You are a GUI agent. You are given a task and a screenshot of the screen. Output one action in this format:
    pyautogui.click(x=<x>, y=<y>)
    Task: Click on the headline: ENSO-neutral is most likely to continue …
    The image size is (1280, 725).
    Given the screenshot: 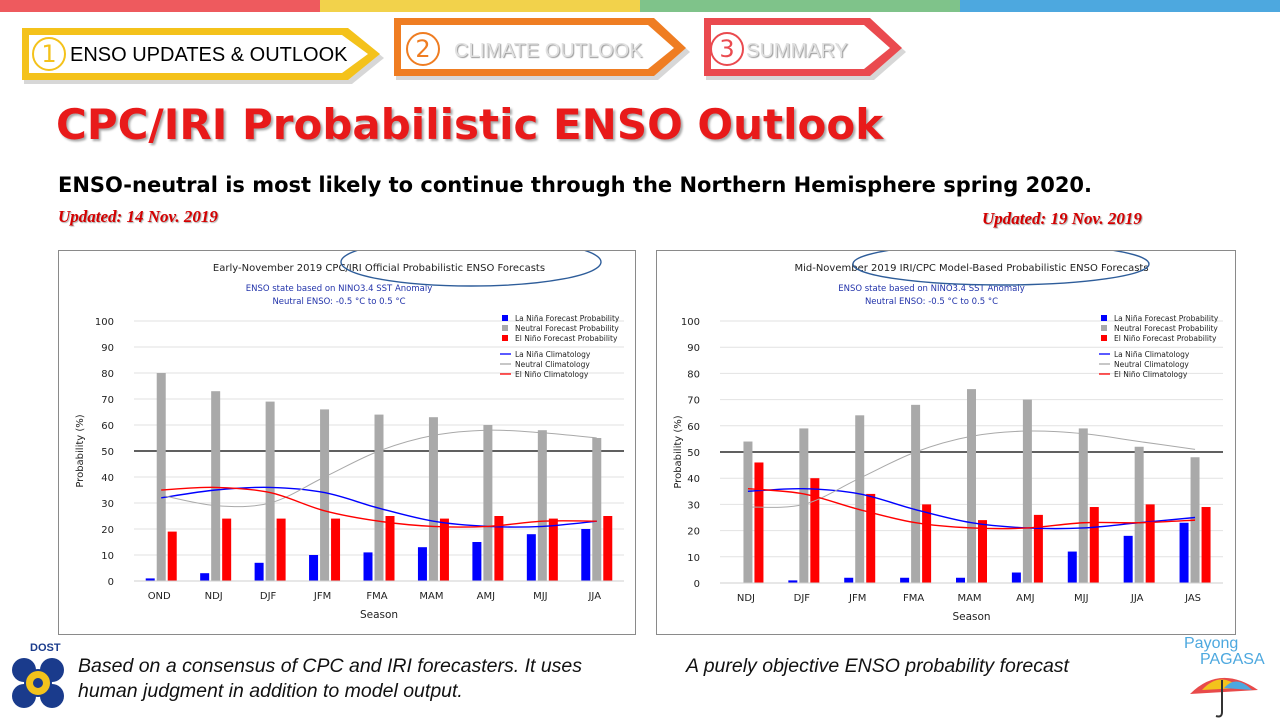 What is the action you would take?
    pyautogui.click(x=575, y=185)
    